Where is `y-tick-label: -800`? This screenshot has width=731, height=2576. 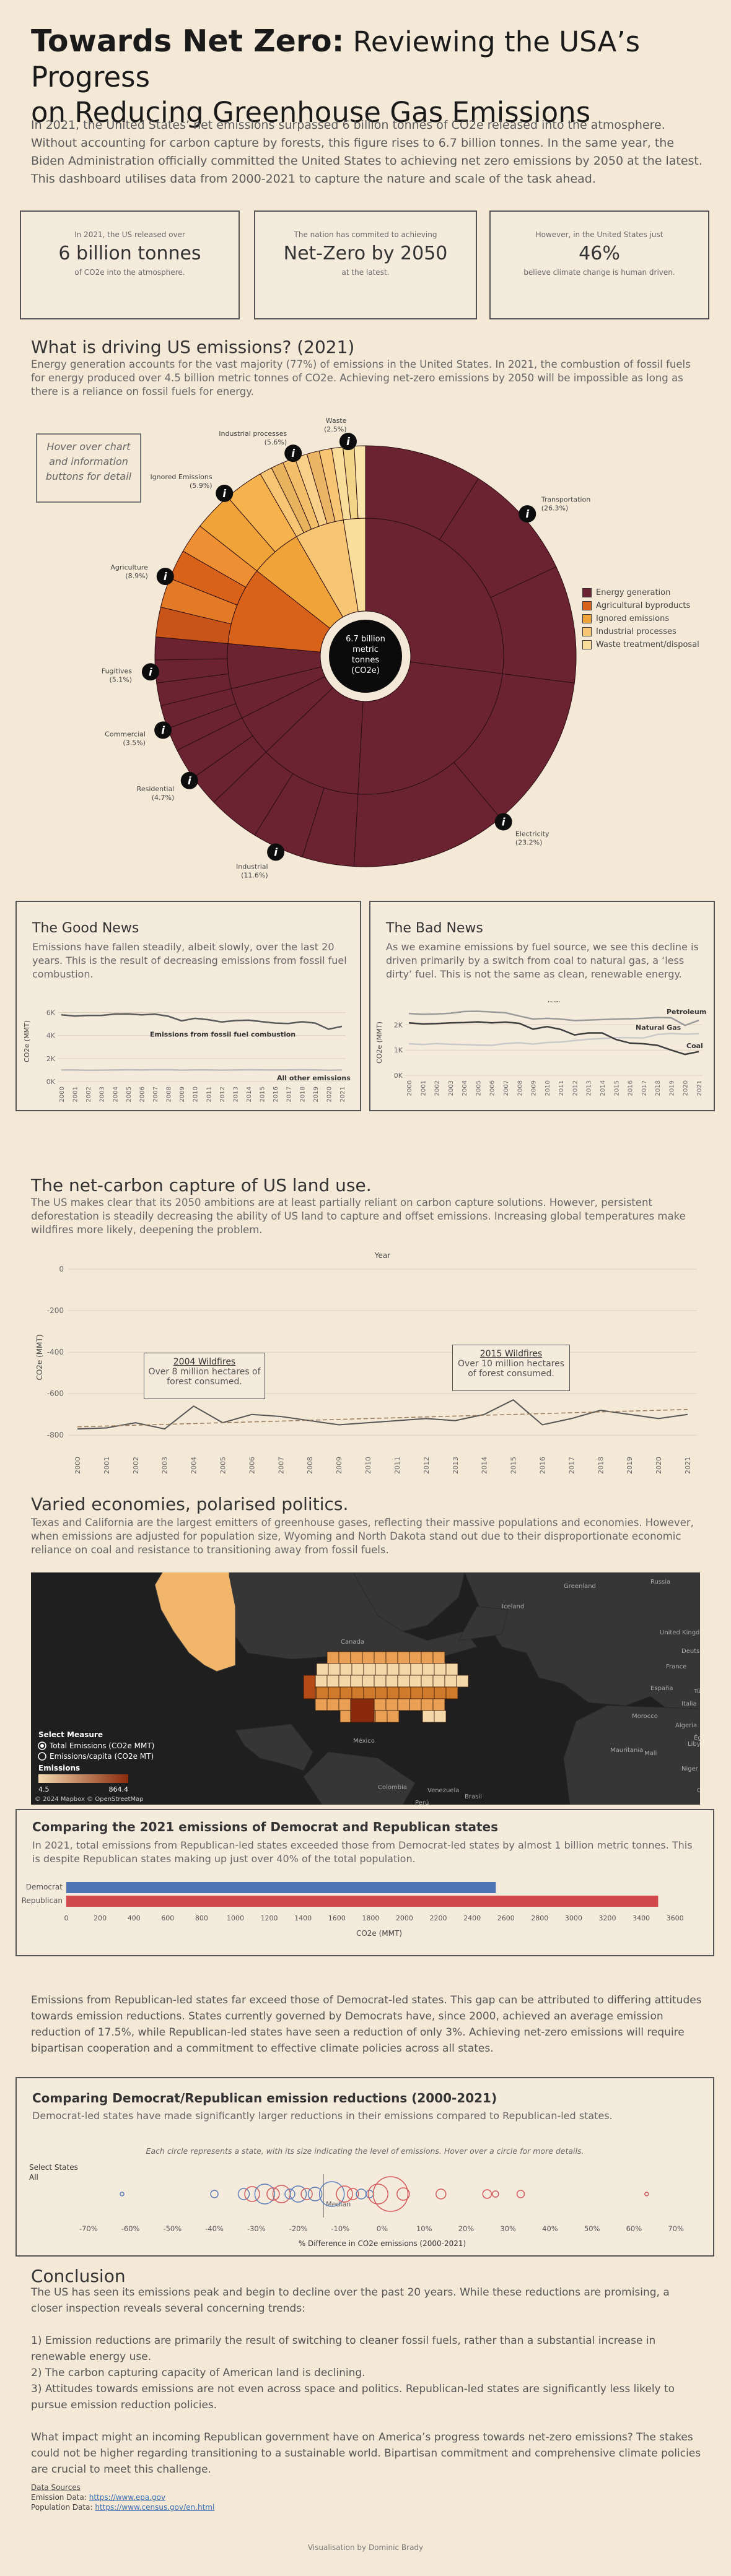 y-tick-label: -800 is located at coordinates (55, 1435).